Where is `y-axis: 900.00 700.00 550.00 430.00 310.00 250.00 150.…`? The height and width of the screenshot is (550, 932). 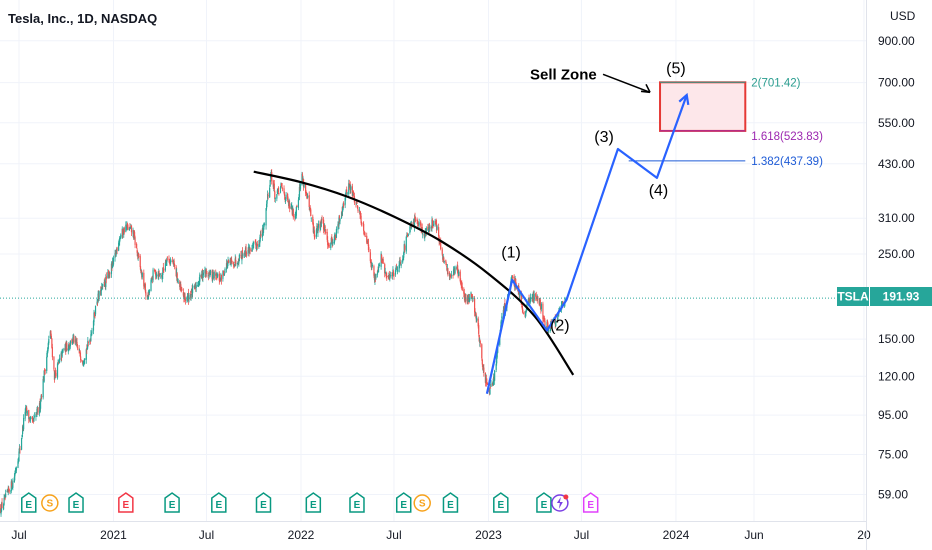
y-axis: 900.00 700.00 550.00 430.00 310.00 250.00 150.… is located at coordinates (896, 268).